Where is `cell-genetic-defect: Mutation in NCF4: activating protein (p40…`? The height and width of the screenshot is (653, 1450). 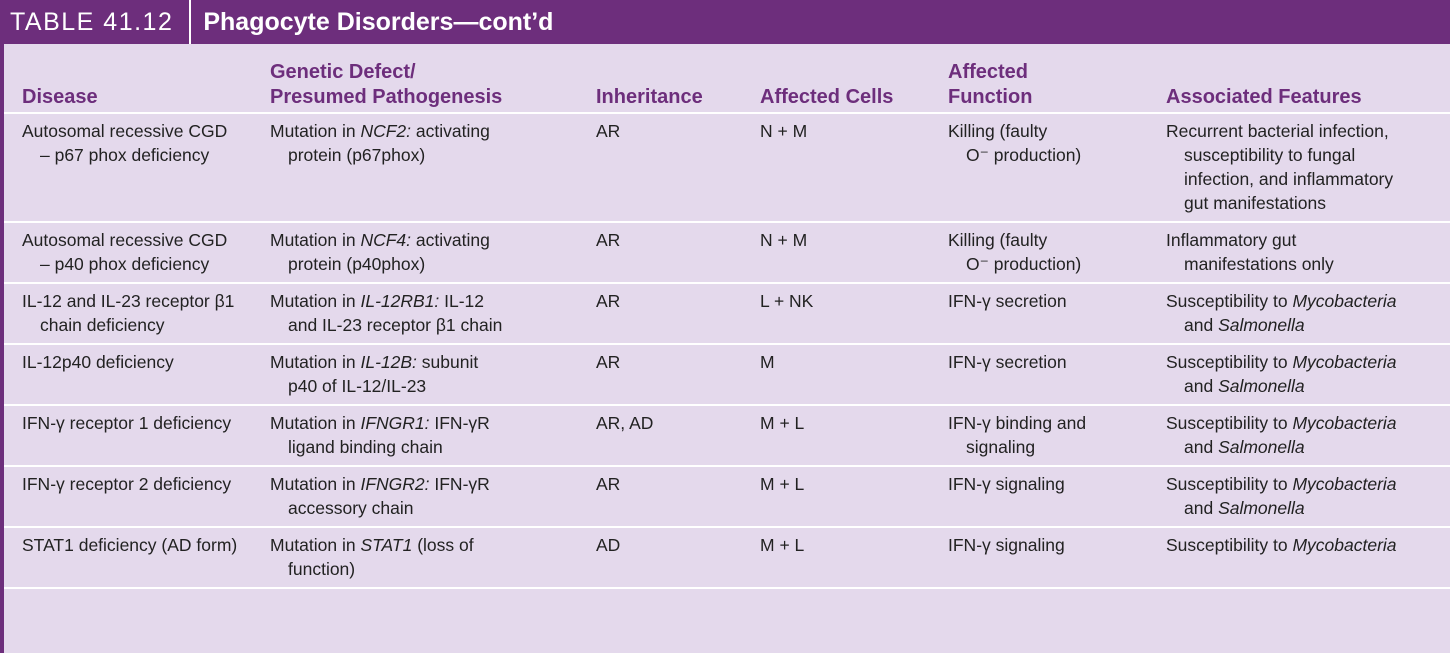 cell-genetic-defect: Mutation in NCF4: activating protein (p40… is located at coordinates (415, 253).